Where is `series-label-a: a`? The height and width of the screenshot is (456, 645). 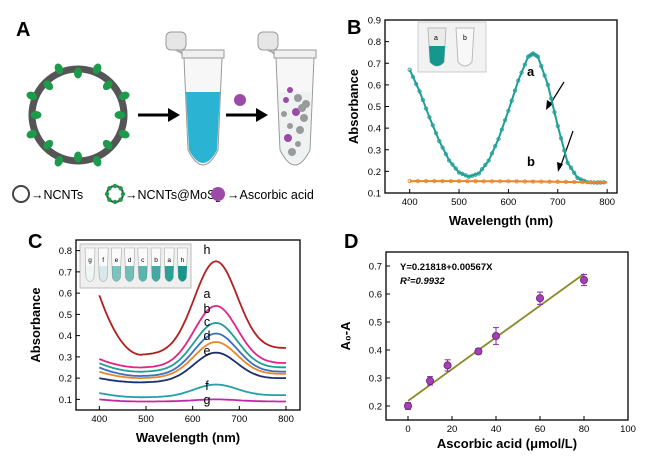
series-label-a: a is located at coordinates (531, 71).